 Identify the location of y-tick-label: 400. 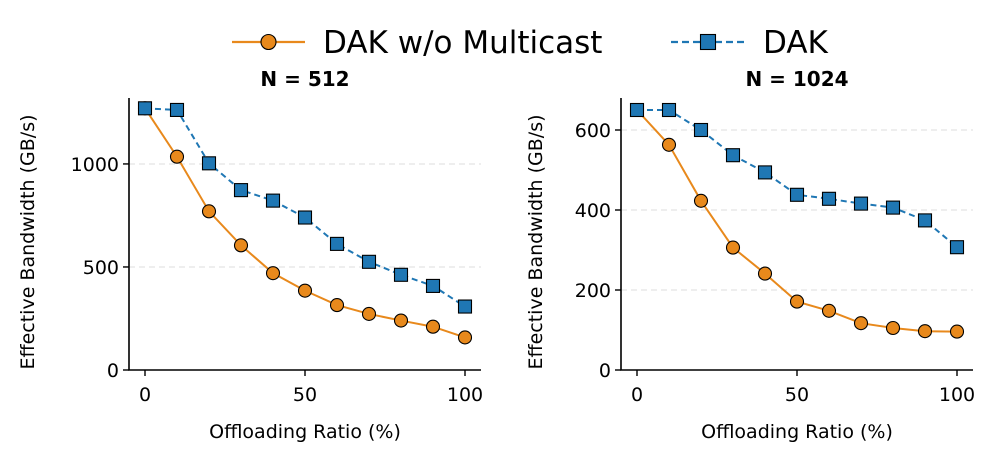
(593, 211).